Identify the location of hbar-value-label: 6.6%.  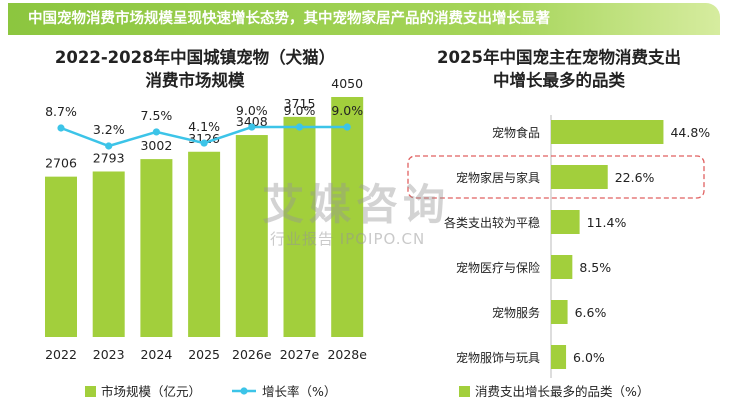
(591, 312).